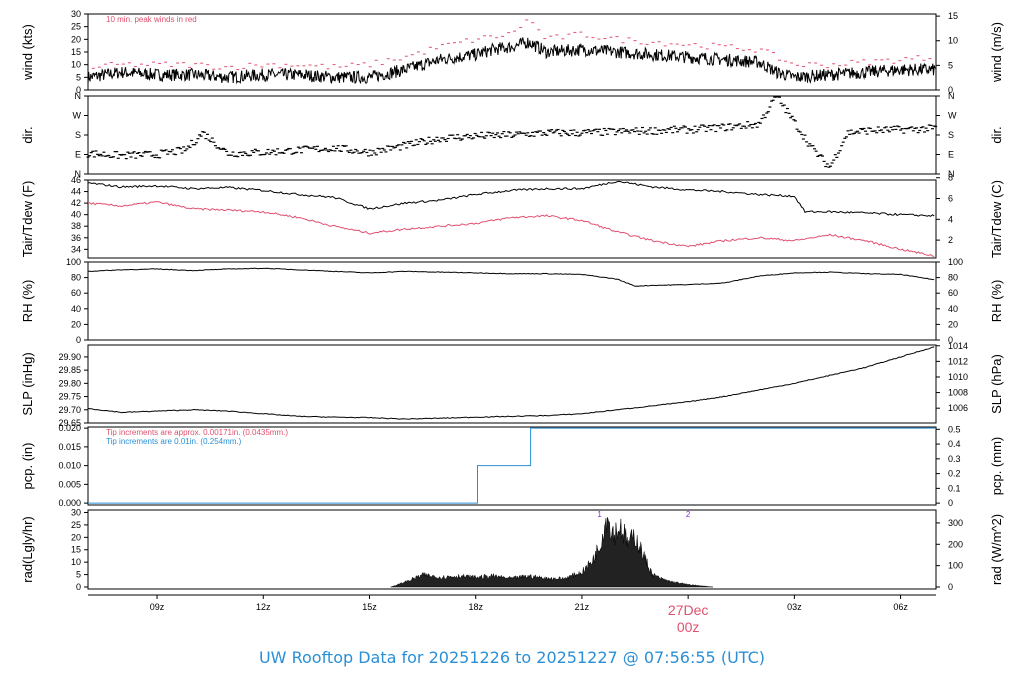 The width and height of the screenshot is (1024, 700). I want to click on left-tick-label: 29.70, so click(69, 410).